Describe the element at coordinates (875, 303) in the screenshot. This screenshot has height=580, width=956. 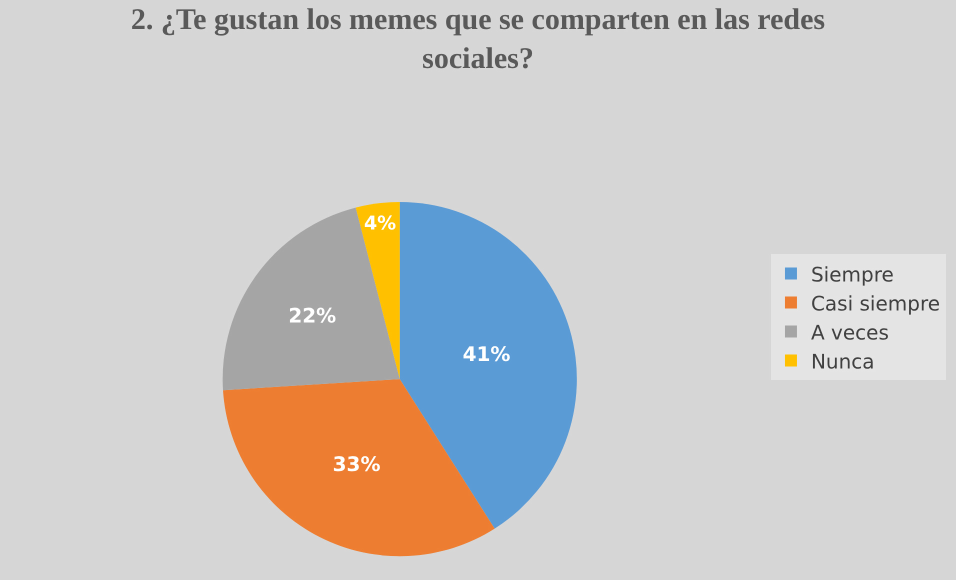
I see `legend-label: Casi siempre` at that location.